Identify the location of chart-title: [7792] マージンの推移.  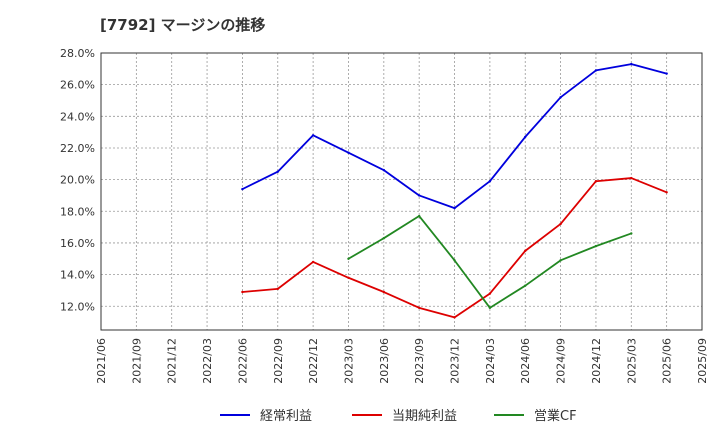
(183, 25).